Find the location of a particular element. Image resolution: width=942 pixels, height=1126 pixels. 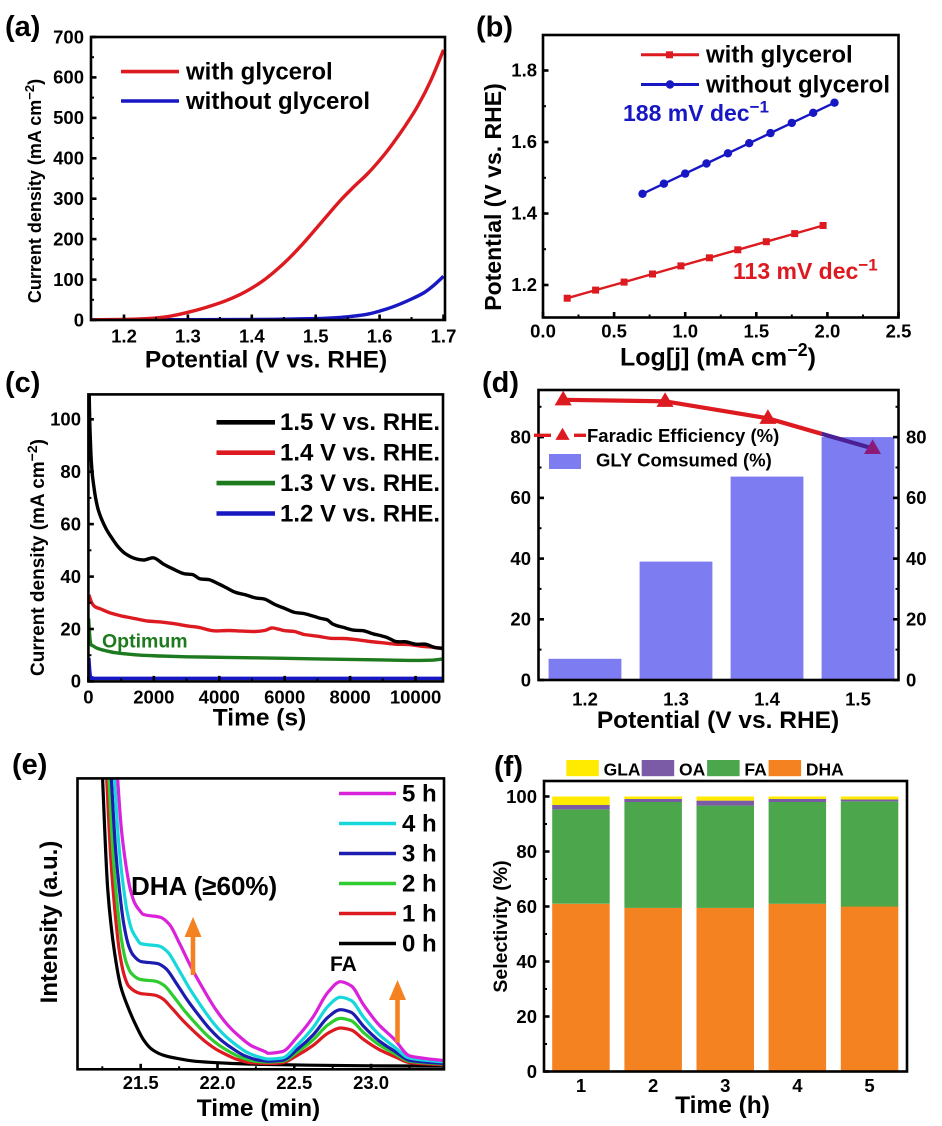

svg-text: 1.3 V vs. RHE. is located at coordinates (360, 483).